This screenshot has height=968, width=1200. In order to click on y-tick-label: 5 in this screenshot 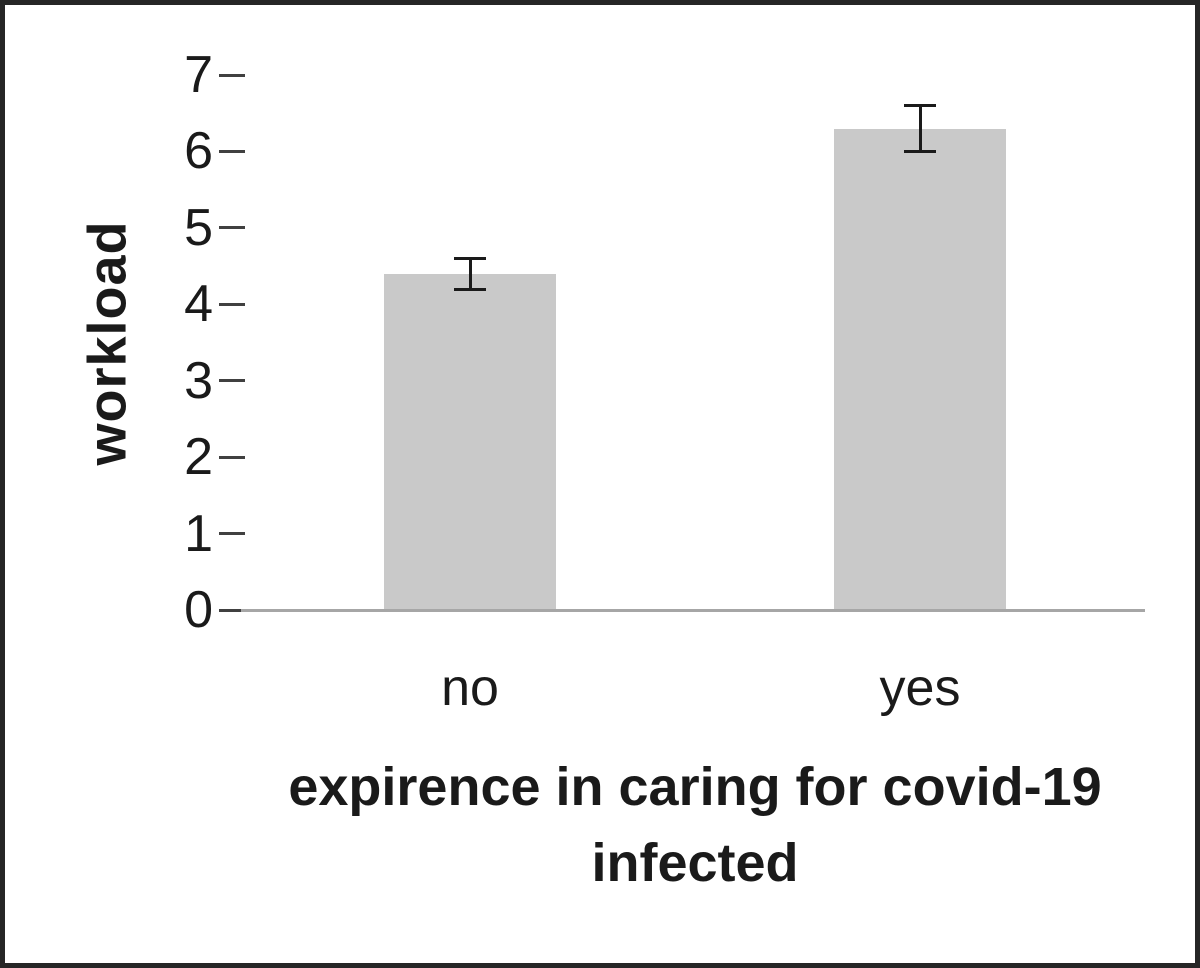, I will do `click(198, 227)`.